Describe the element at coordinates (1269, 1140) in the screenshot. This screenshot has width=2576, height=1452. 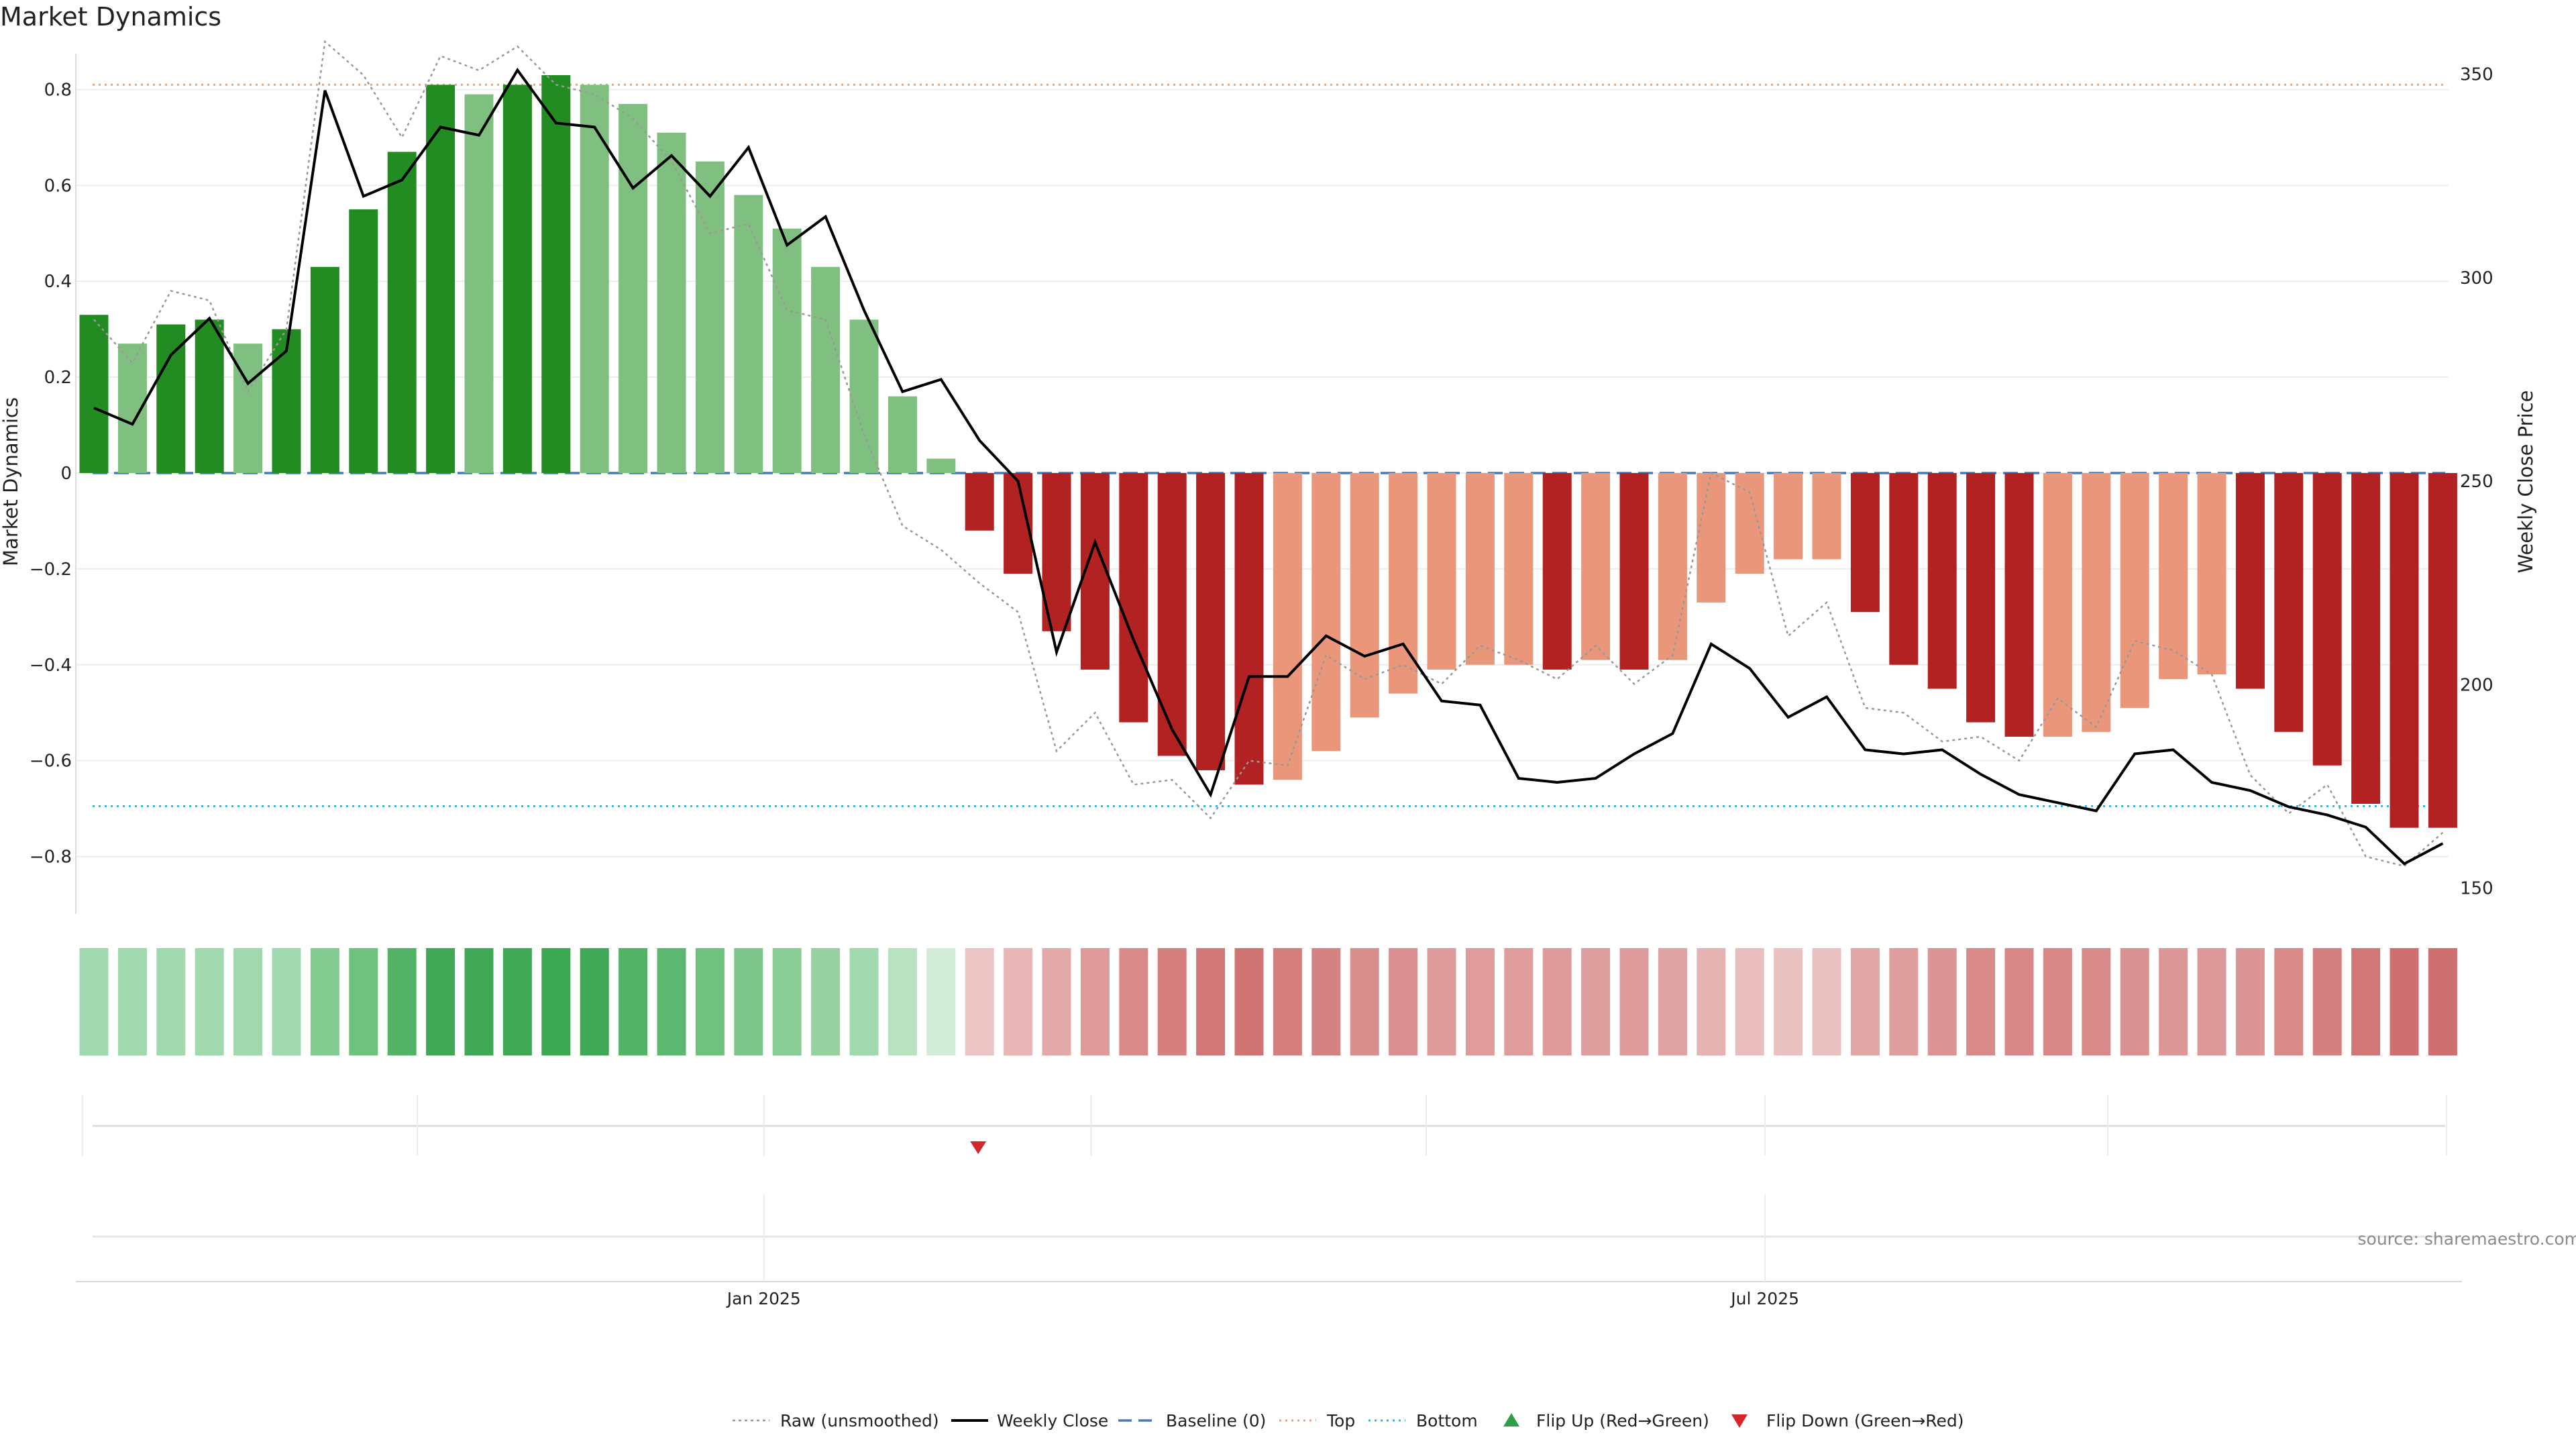
I see `flip-marker-panel` at that location.